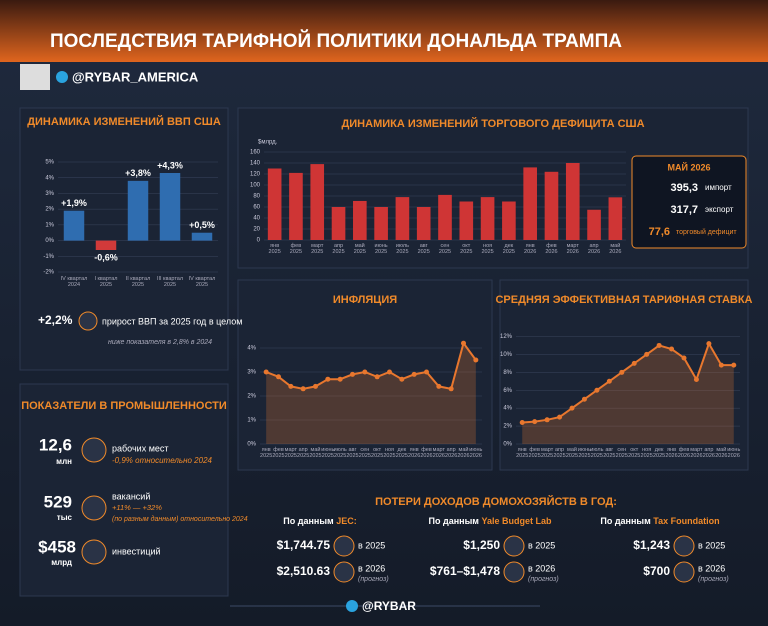 The image size is (768, 626). Describe the element at coordinates (352, 606) in the screenshot. I see `tg-icon` at that location.